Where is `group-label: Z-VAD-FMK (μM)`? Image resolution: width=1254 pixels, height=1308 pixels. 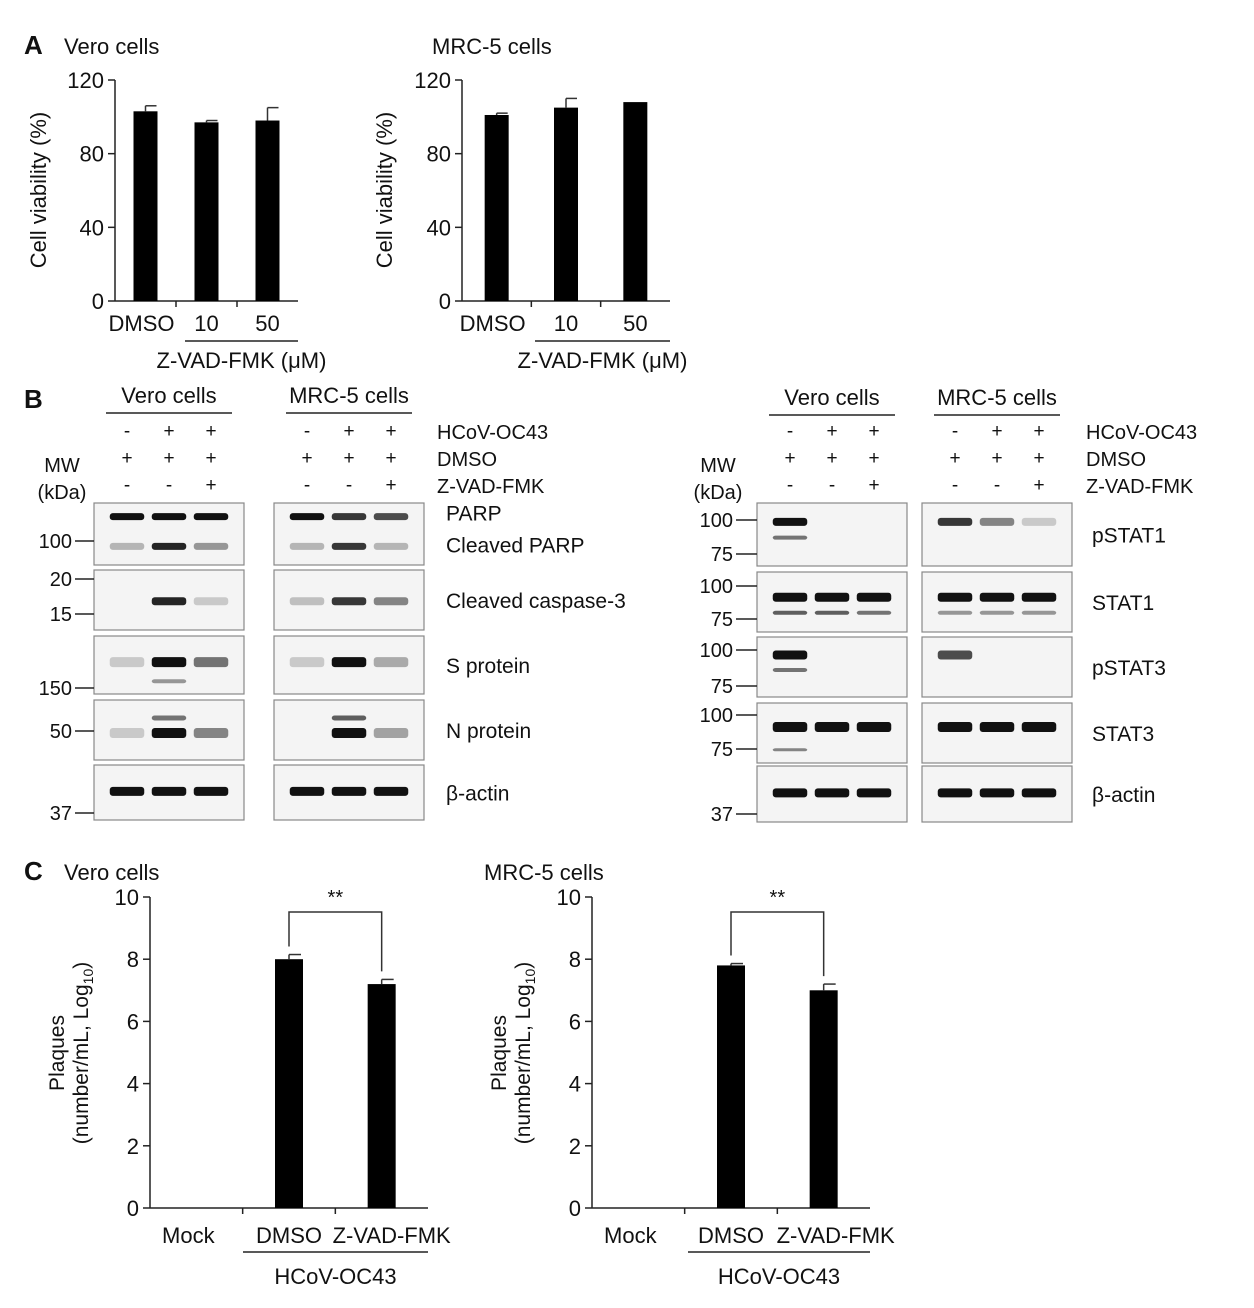 group-label: Z-VAD-FMK (μM) is located at coordinates (242, 360).